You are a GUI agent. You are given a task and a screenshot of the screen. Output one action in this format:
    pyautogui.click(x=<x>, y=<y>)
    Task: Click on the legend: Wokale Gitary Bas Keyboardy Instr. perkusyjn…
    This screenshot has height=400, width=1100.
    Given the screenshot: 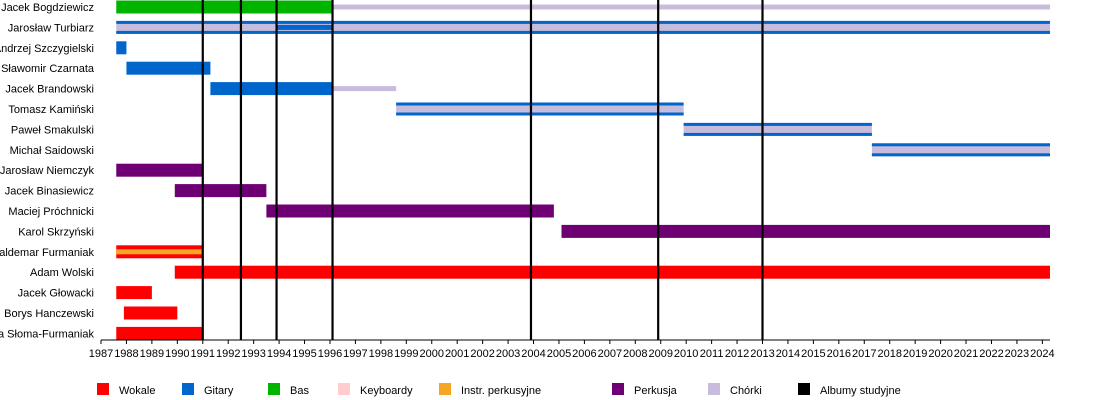 What is the action you would take?
    pyautogui.click(x=499, y=390)
    